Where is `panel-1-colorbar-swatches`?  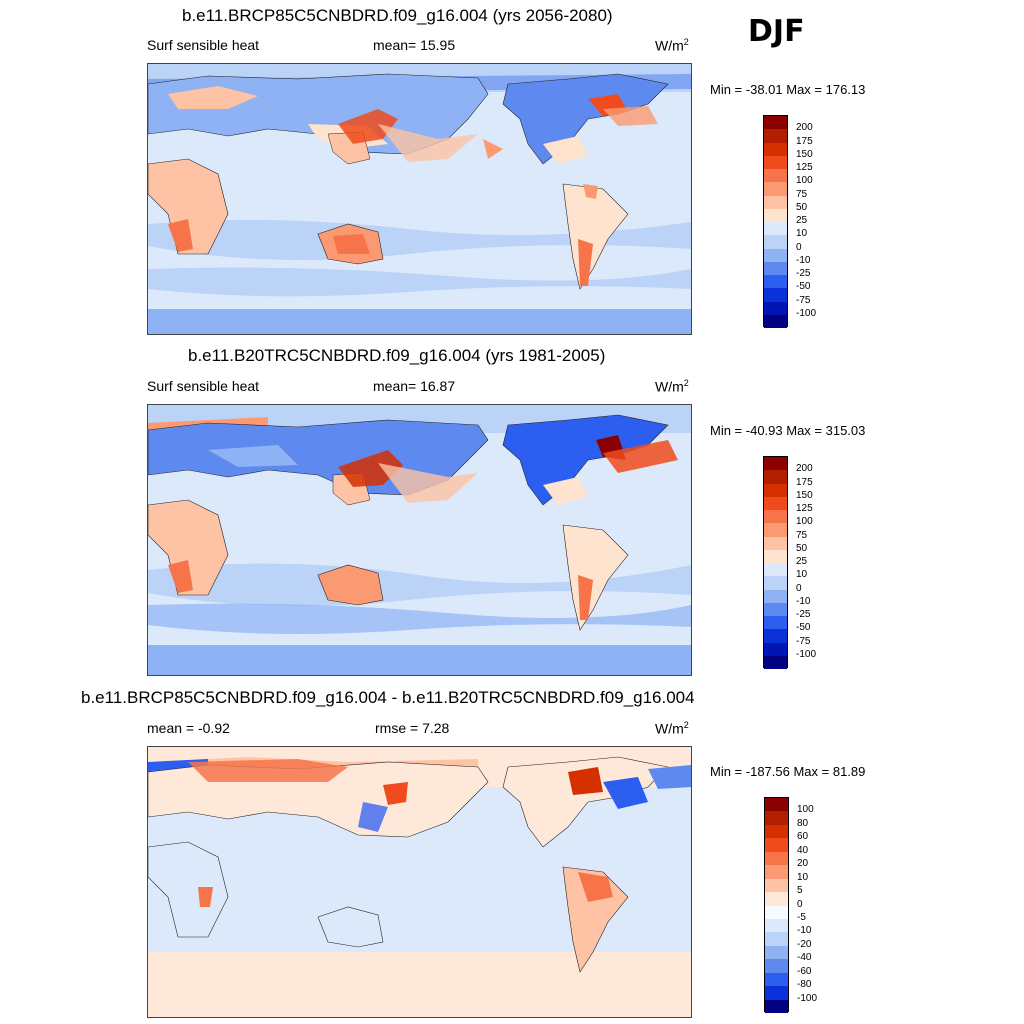 panel-1-colorbar-swatches is located at coordinates (775, 221).